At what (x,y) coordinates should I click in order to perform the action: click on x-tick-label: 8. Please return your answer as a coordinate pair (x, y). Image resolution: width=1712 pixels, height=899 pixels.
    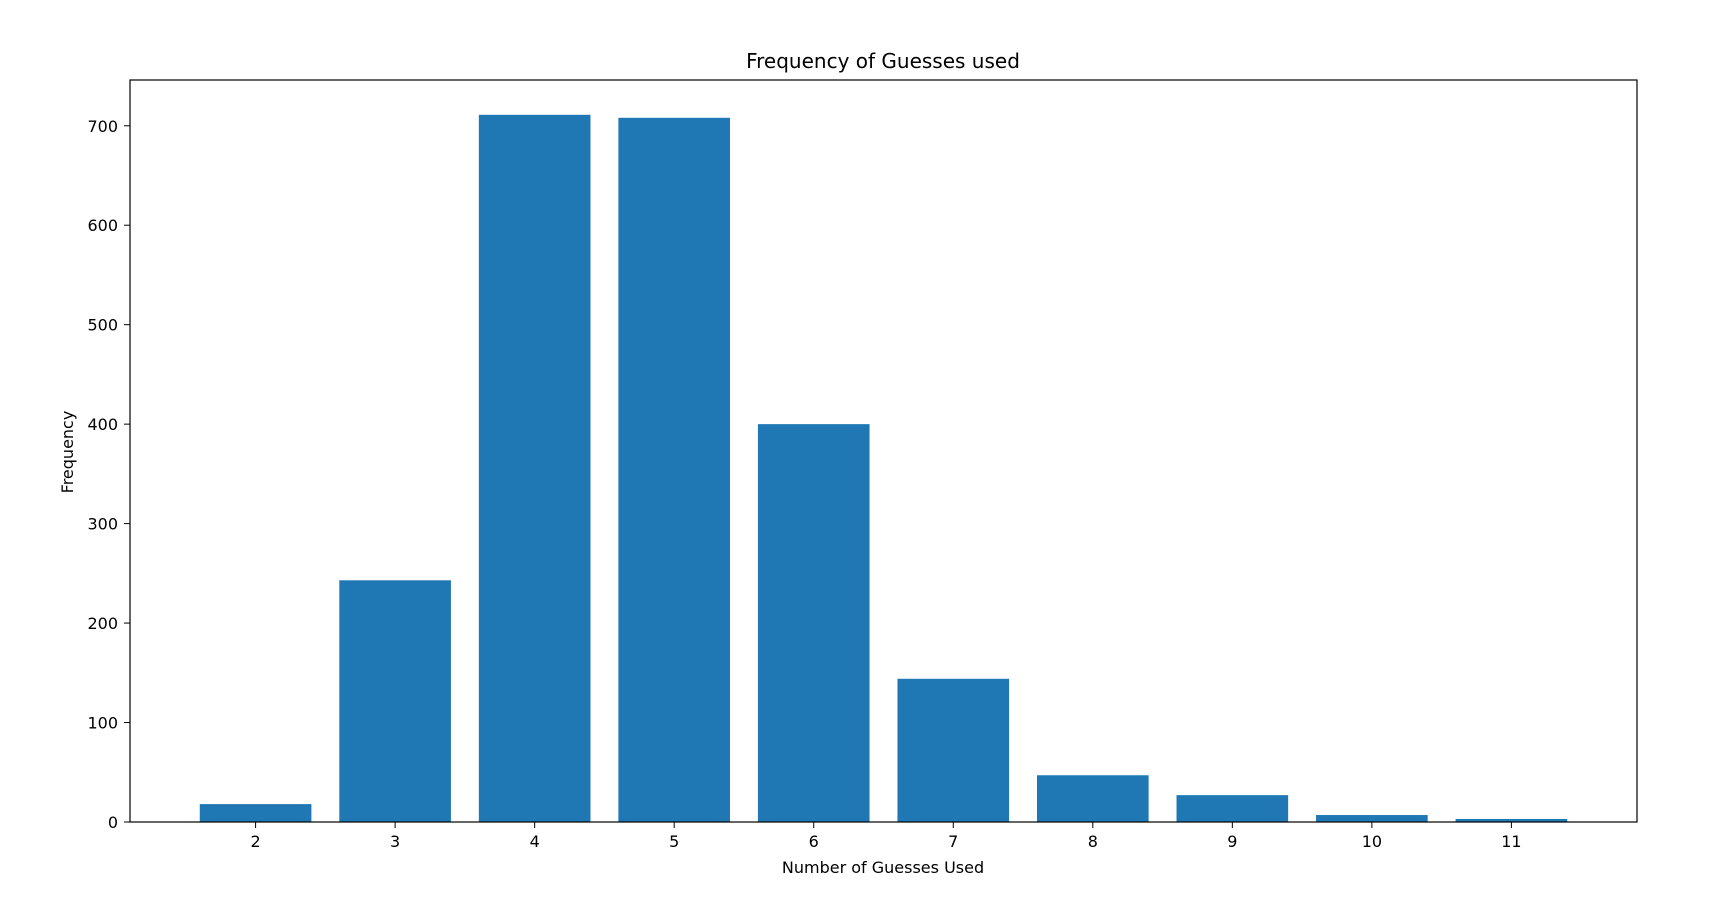
    Looking at the image, I should click on (1093, 841).